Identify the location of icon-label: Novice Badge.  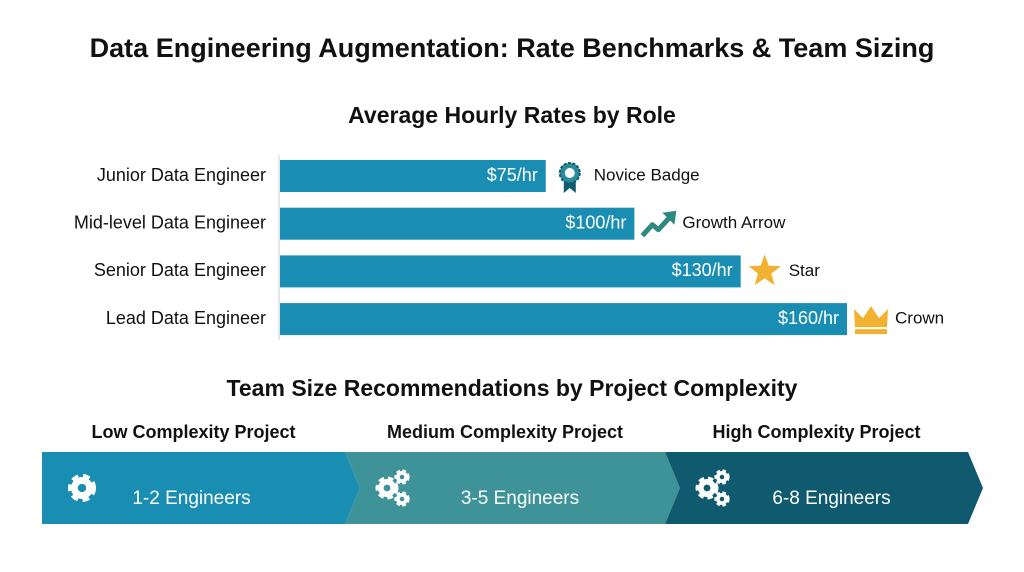
(647, 174).